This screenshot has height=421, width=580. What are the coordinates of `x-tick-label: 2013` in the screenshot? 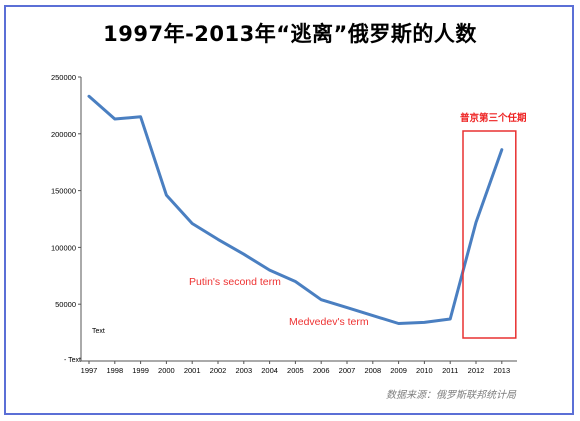 It's located at (501, 370).